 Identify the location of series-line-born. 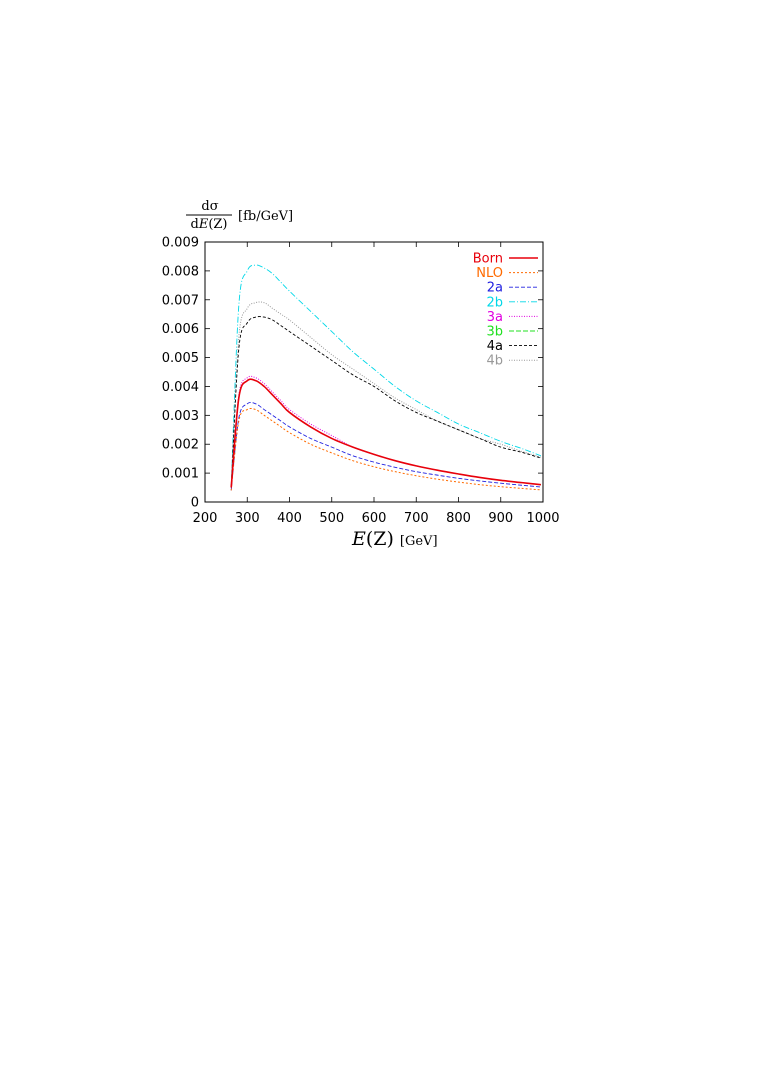
(385, 433).